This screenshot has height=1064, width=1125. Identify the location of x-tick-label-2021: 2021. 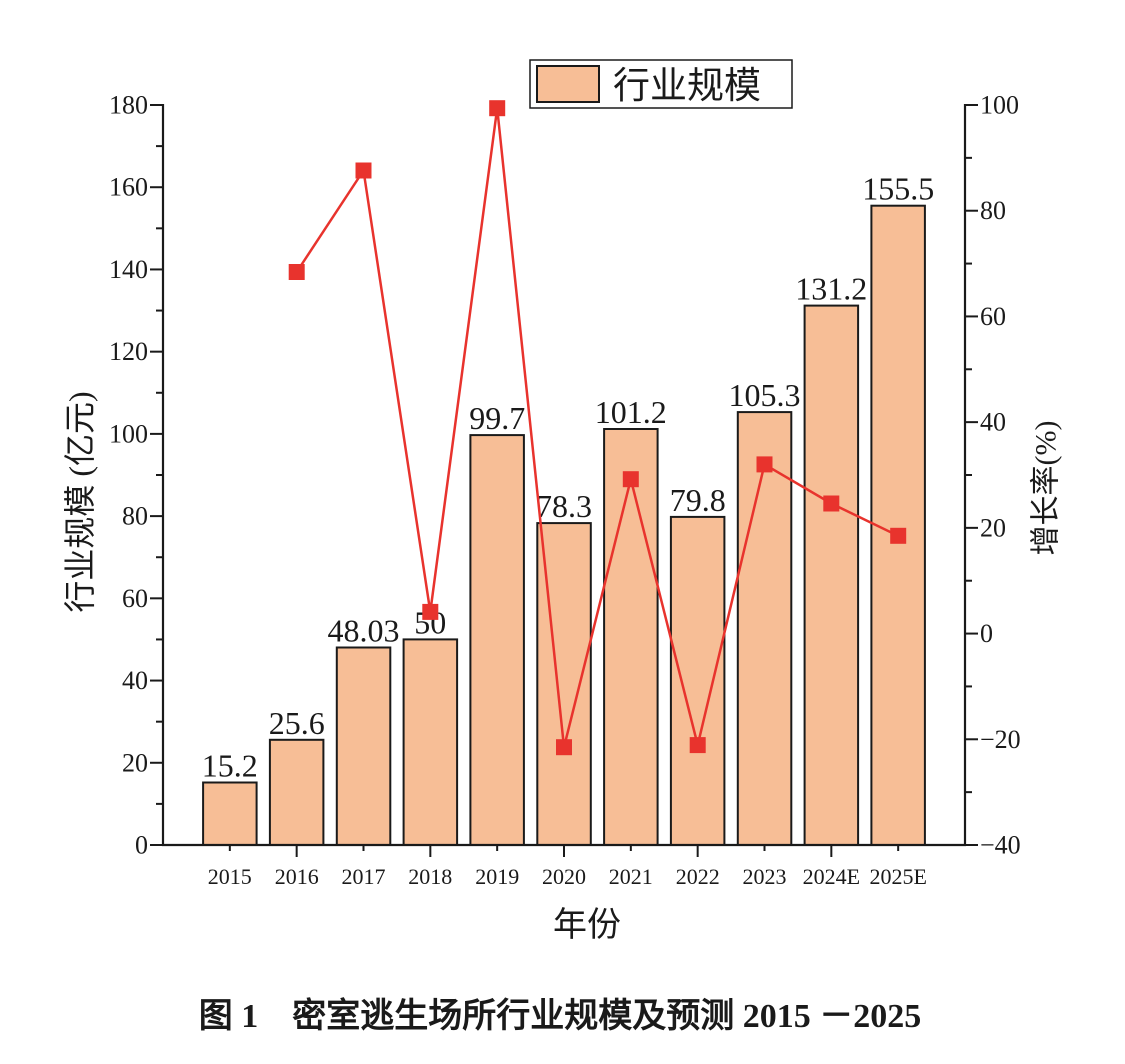
(631, 876).